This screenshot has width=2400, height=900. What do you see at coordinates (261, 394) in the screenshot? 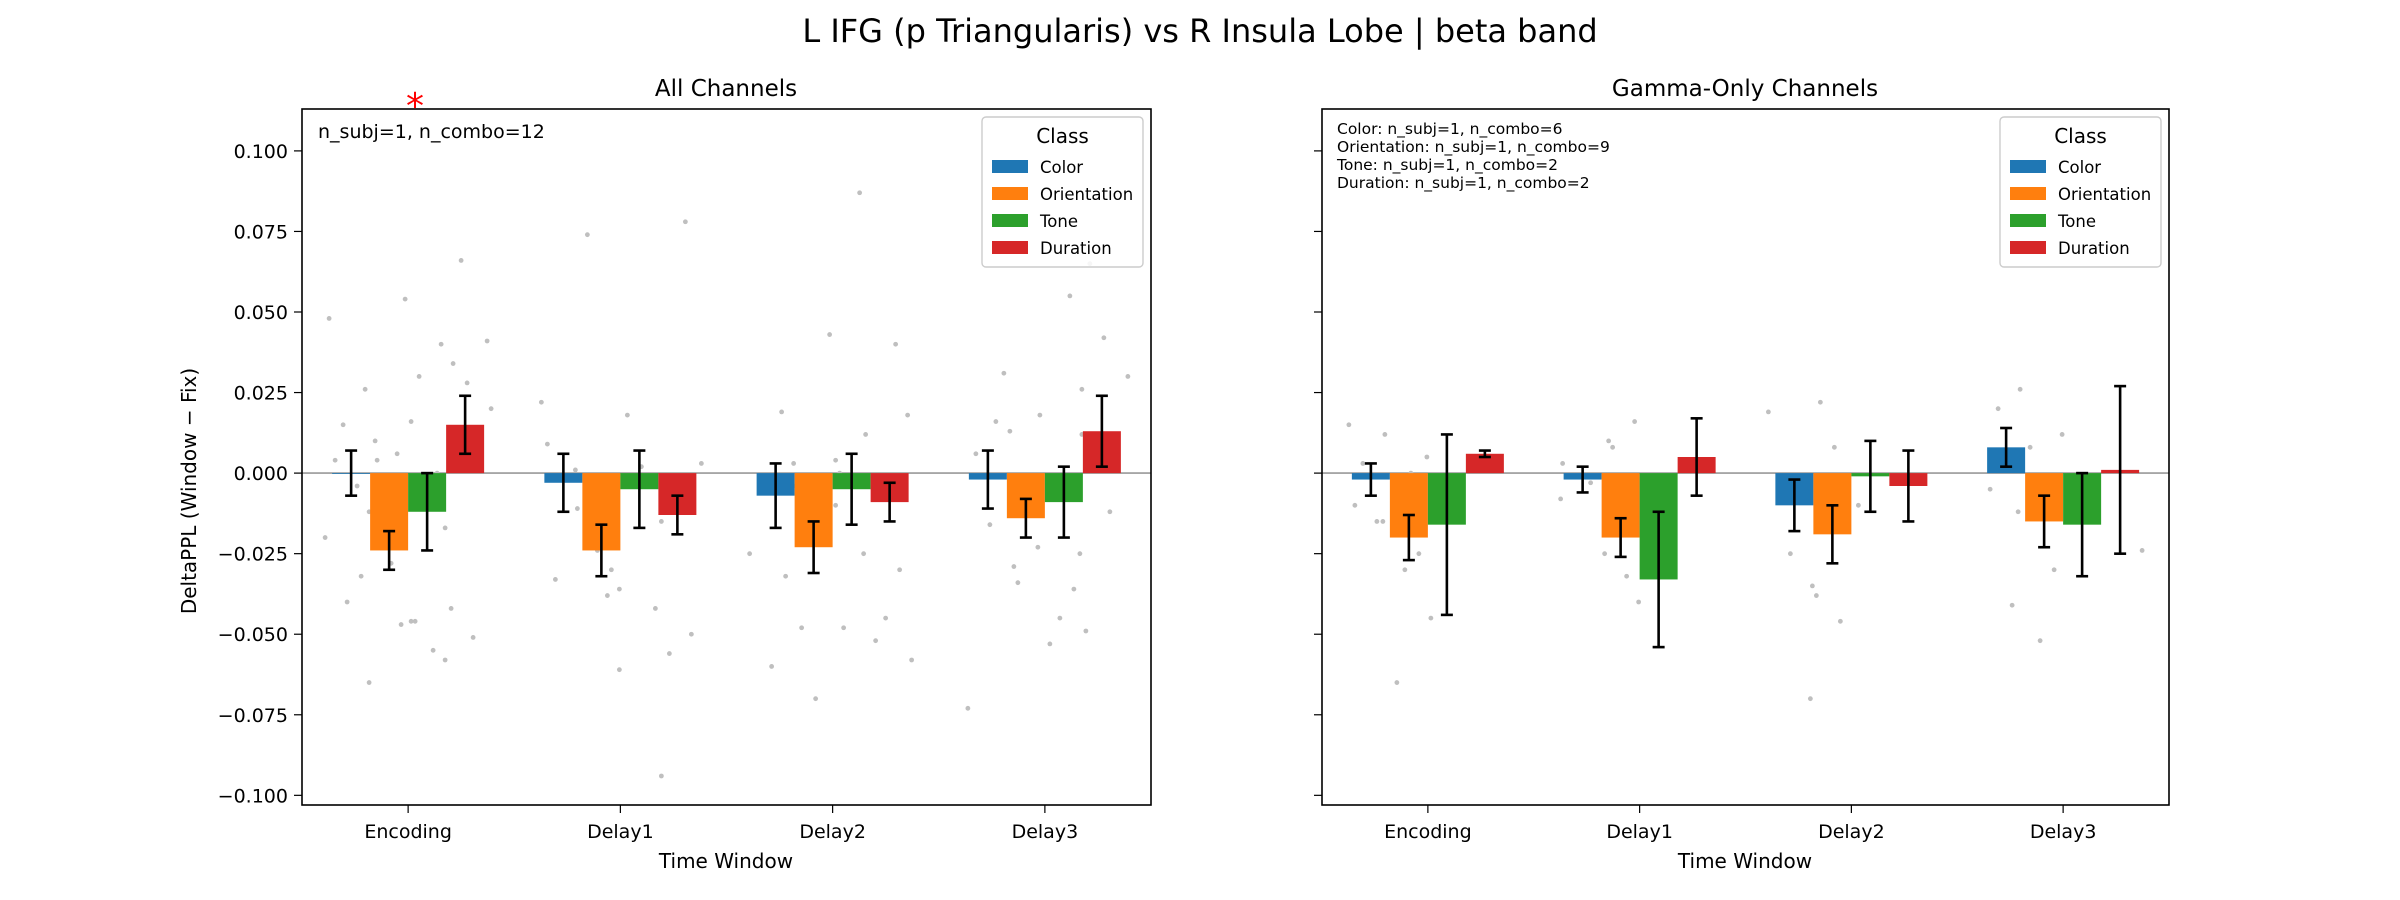
I see `y-tick-label: 0.025` at bounding box center [261, 394].